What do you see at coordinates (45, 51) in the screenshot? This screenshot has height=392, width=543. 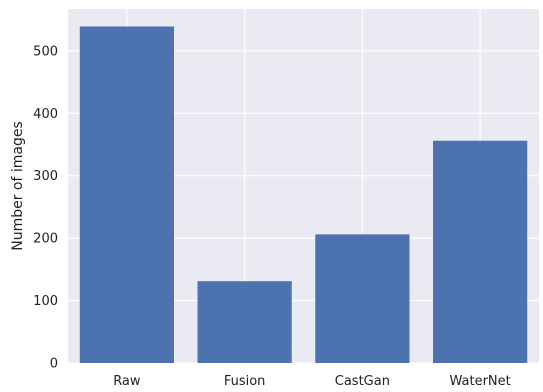 I see `y-tick-label: 500` at bounding box center [45, 51].